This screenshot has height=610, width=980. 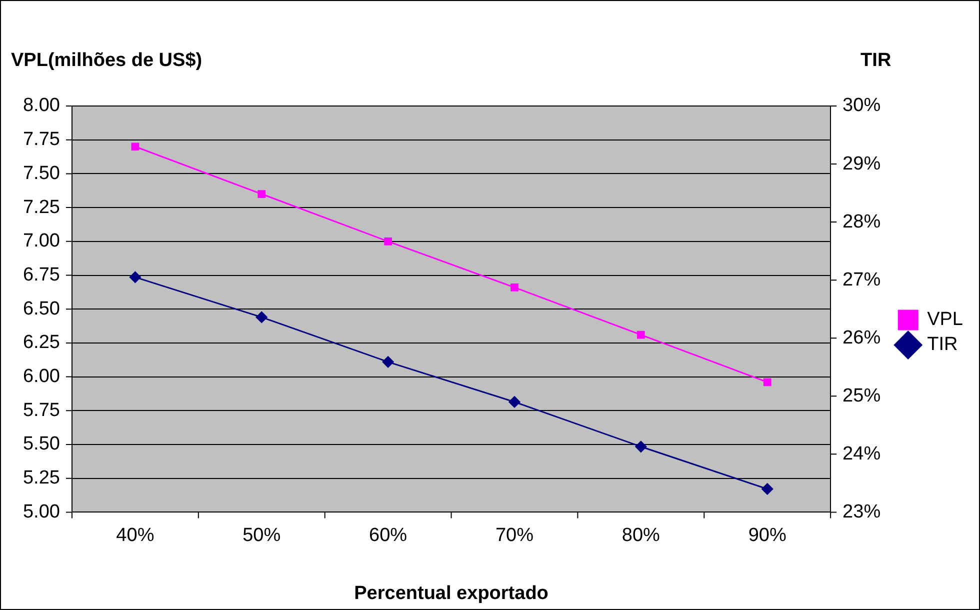 I want to click on x-tick-label: 60%, so click(x=388, y=535).